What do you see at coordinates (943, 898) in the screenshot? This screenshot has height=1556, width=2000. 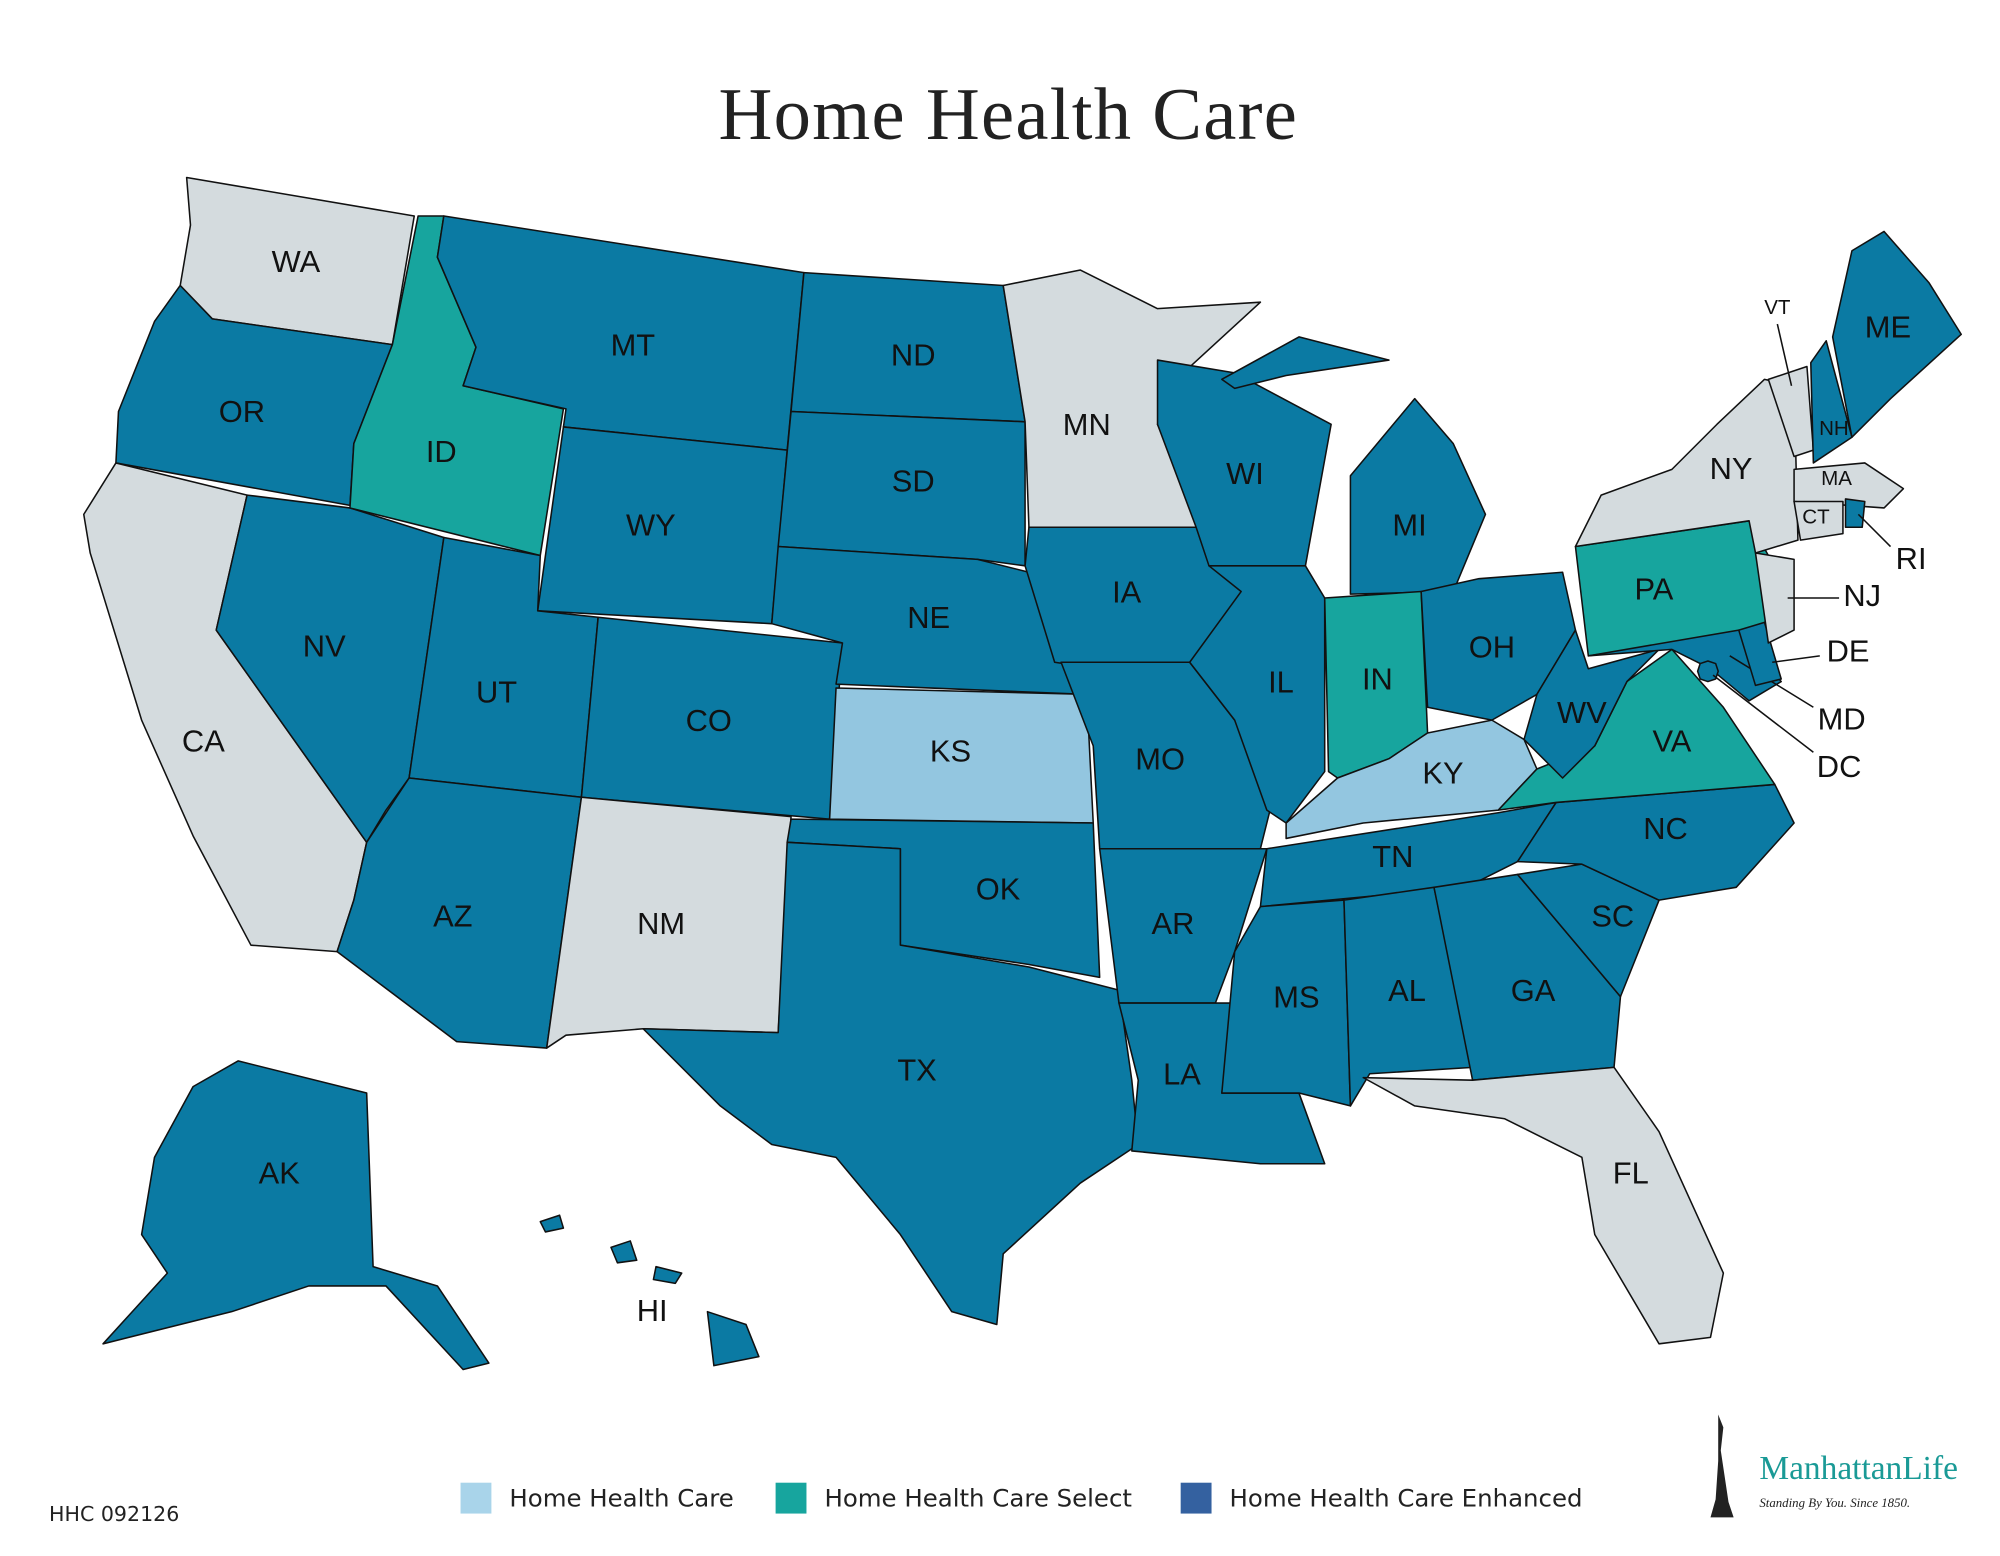 I see `state: OK` at bounding box center [943, 898].